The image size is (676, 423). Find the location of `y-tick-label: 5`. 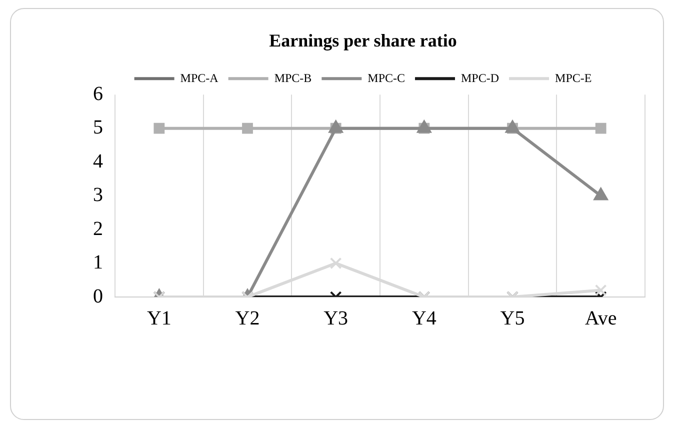

y-tick-label: 5 is located at coordinates (98, 127).